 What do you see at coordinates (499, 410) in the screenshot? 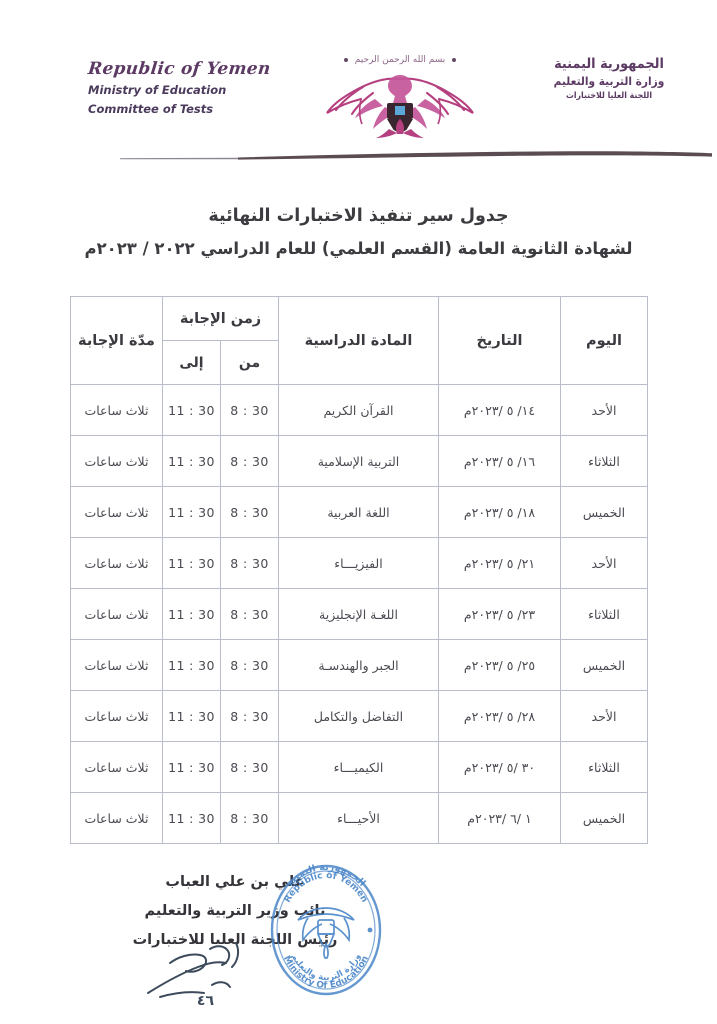
I see `cell-date: ١٤/ ٥ /٢٠٢٣م` at bounding box center [499, 410].